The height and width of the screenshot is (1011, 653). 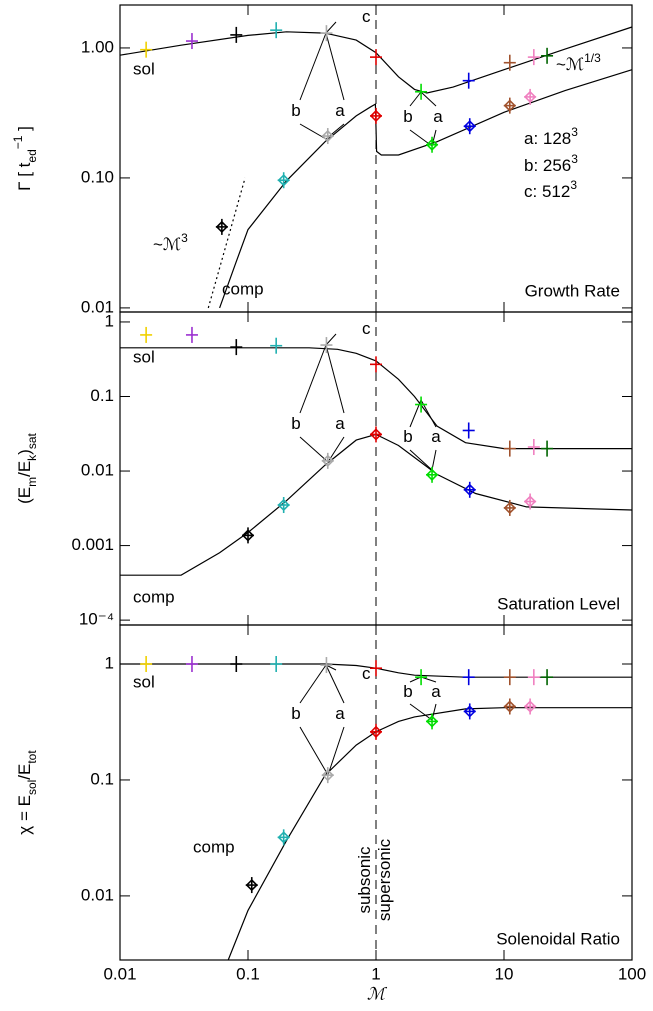 I want to click on y-tick-label: 0.1, so click(x=102, y=778).